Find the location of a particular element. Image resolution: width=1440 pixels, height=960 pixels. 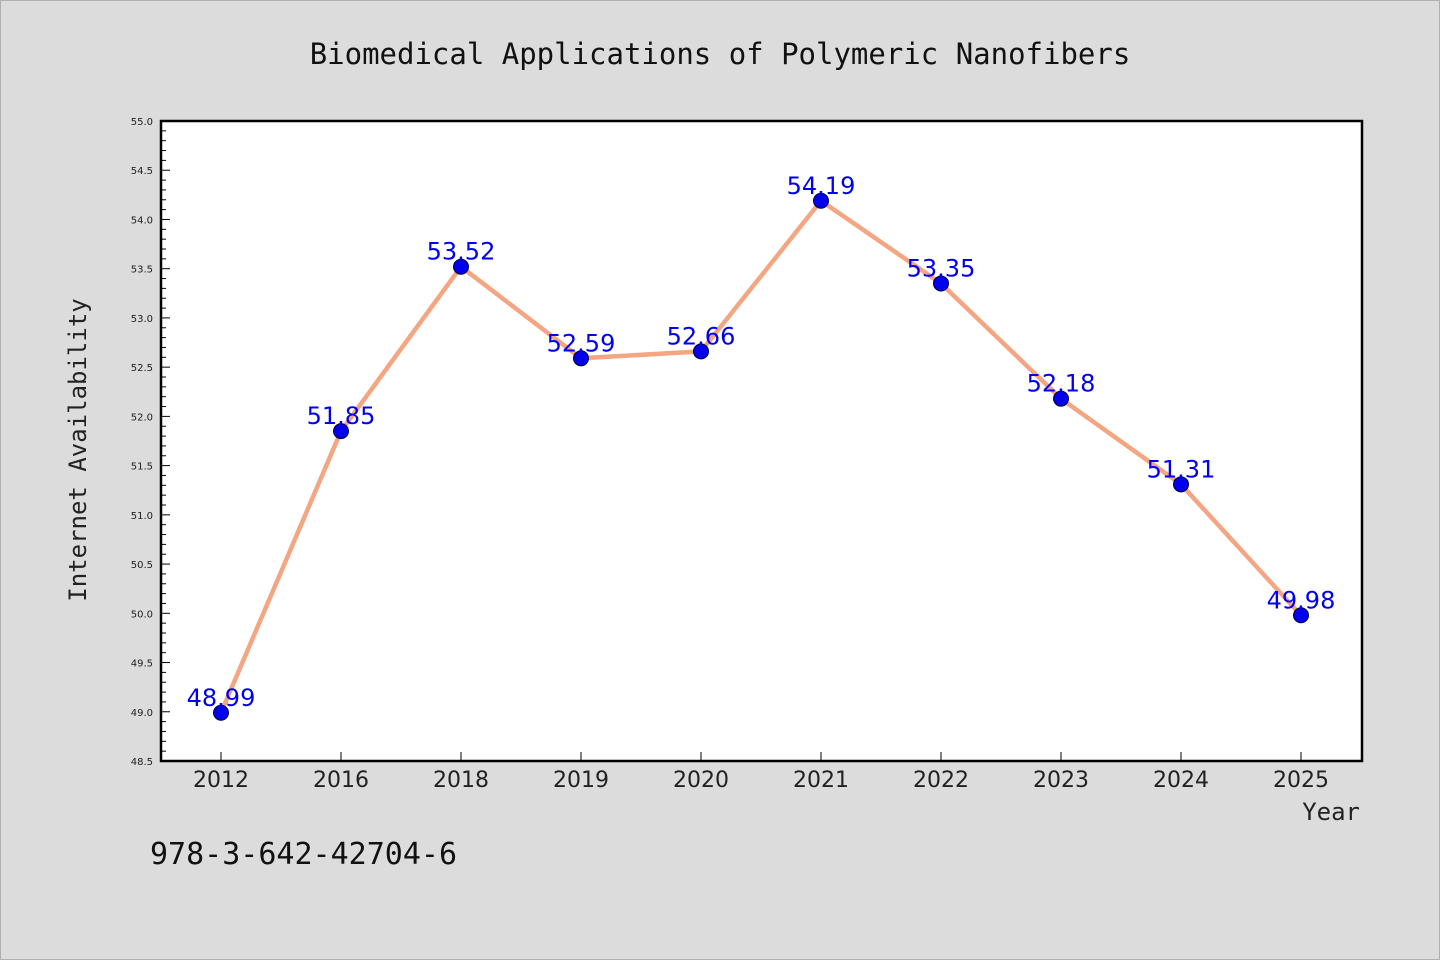

y-tick-label: 54.5 is located at coordinates (142, 171).